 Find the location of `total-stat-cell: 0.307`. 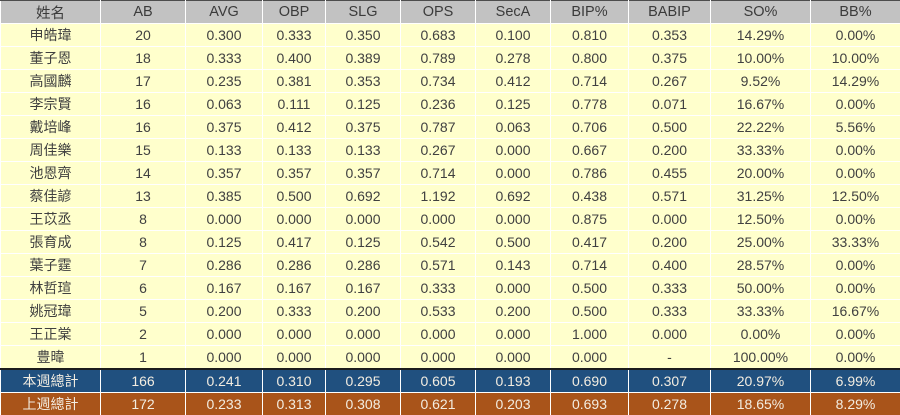

total-stat-cell: 0.307 is located at coordinates (669, 380).